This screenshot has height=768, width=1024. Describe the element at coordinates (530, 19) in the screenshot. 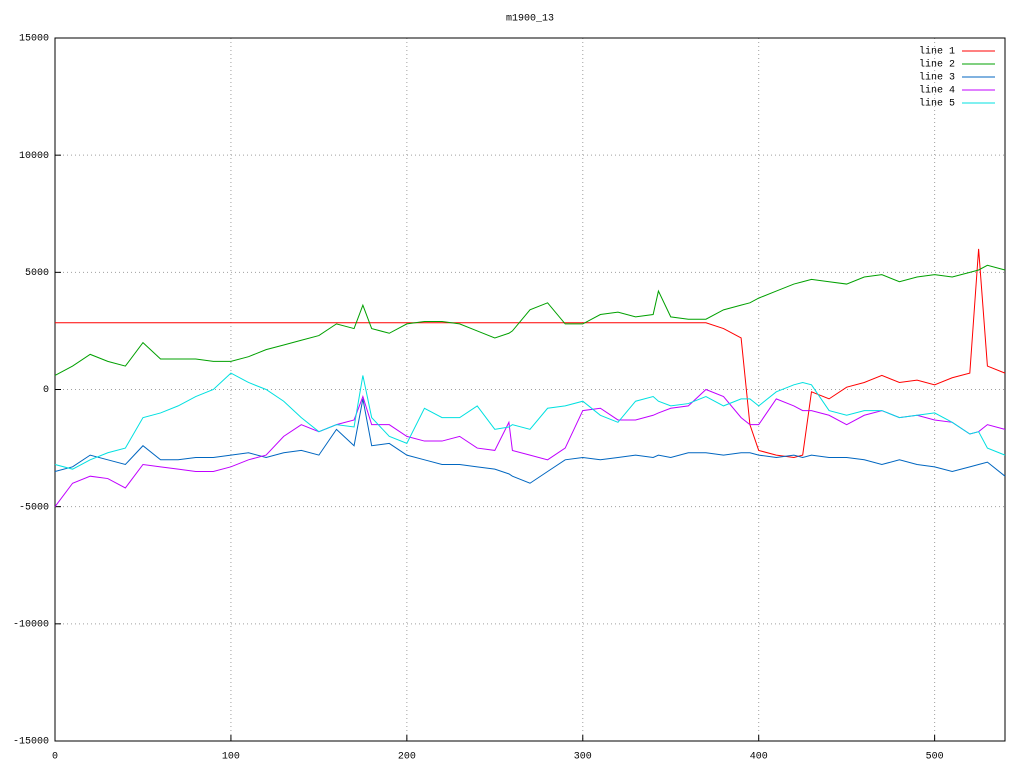

I see `chart-title: m1900_13` at that location.